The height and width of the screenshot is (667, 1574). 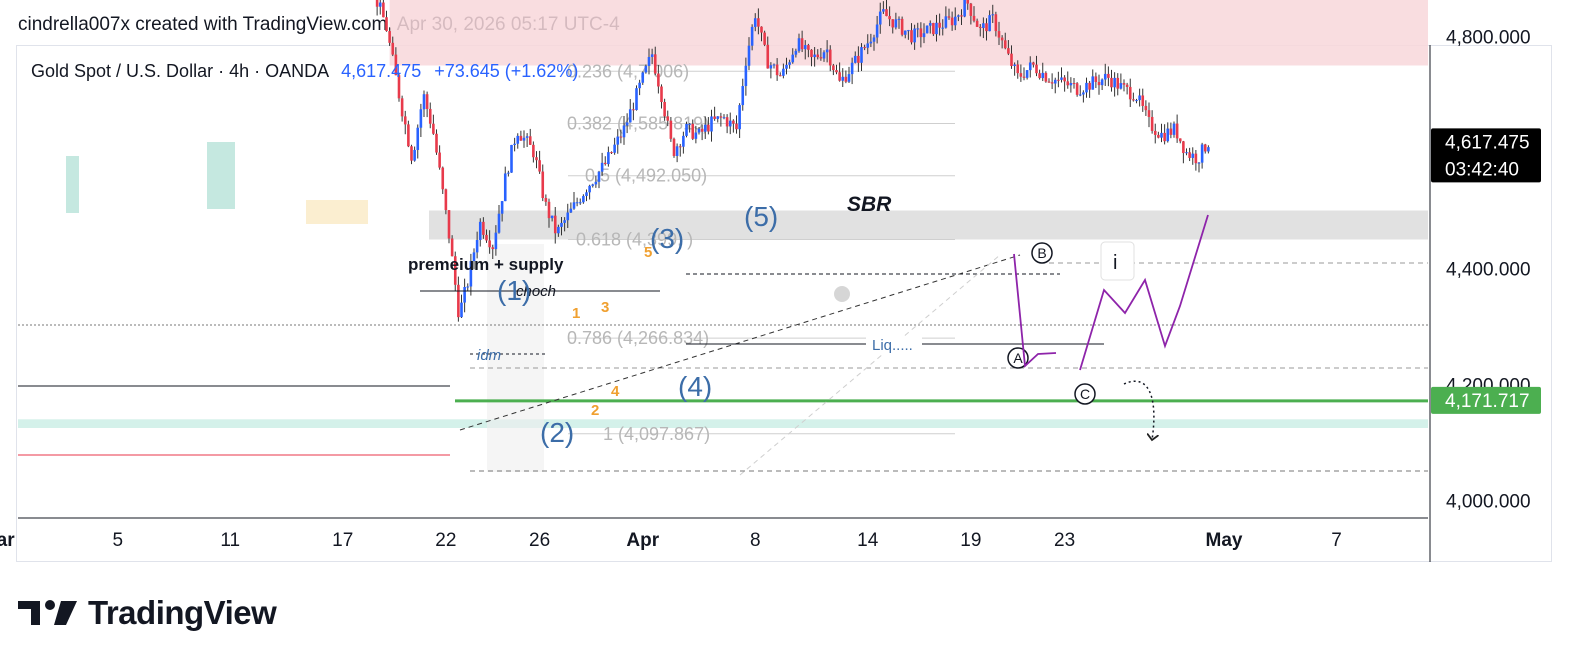 What do you see at coordinates (117, 540) in the screenshot?
I see `time-tick-label: 5` at bounding box center [117, 540].